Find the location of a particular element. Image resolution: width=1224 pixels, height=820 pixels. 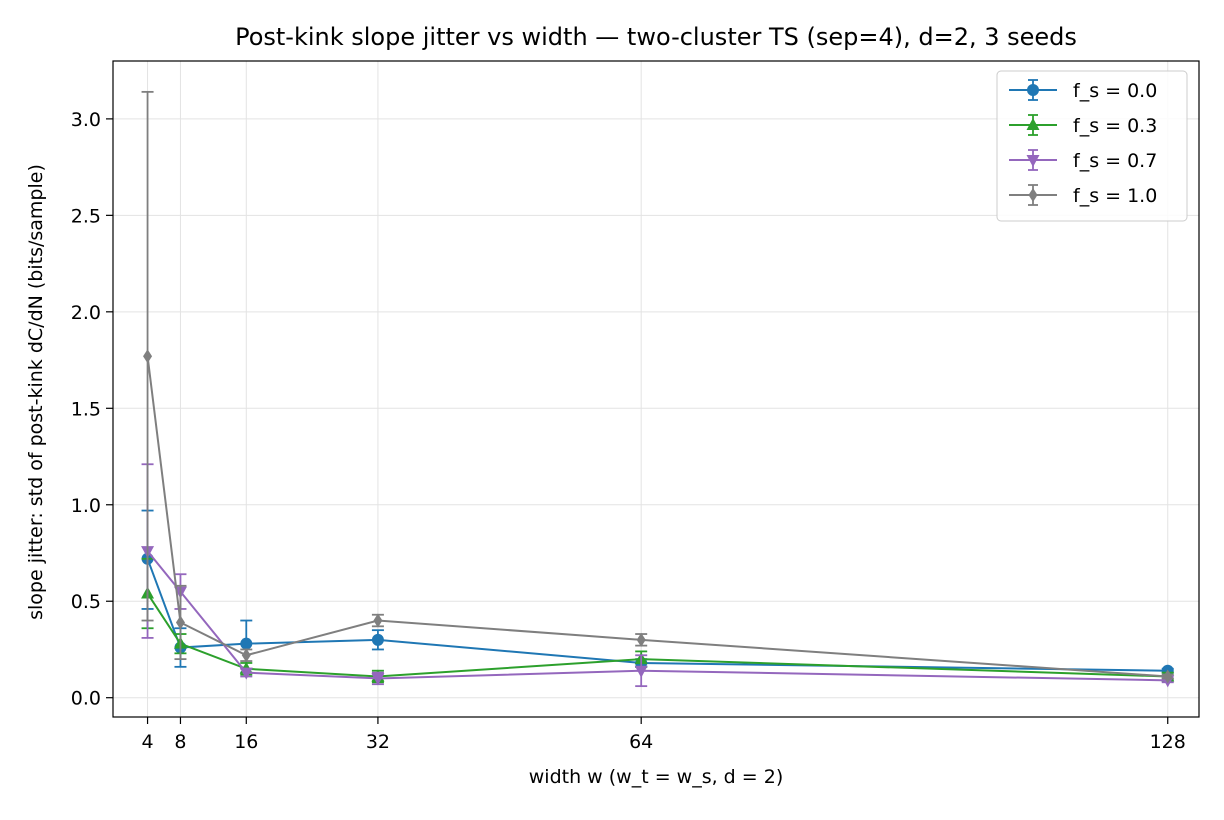

y-tick-label: 1.5 is located at coordinates (86, 409).